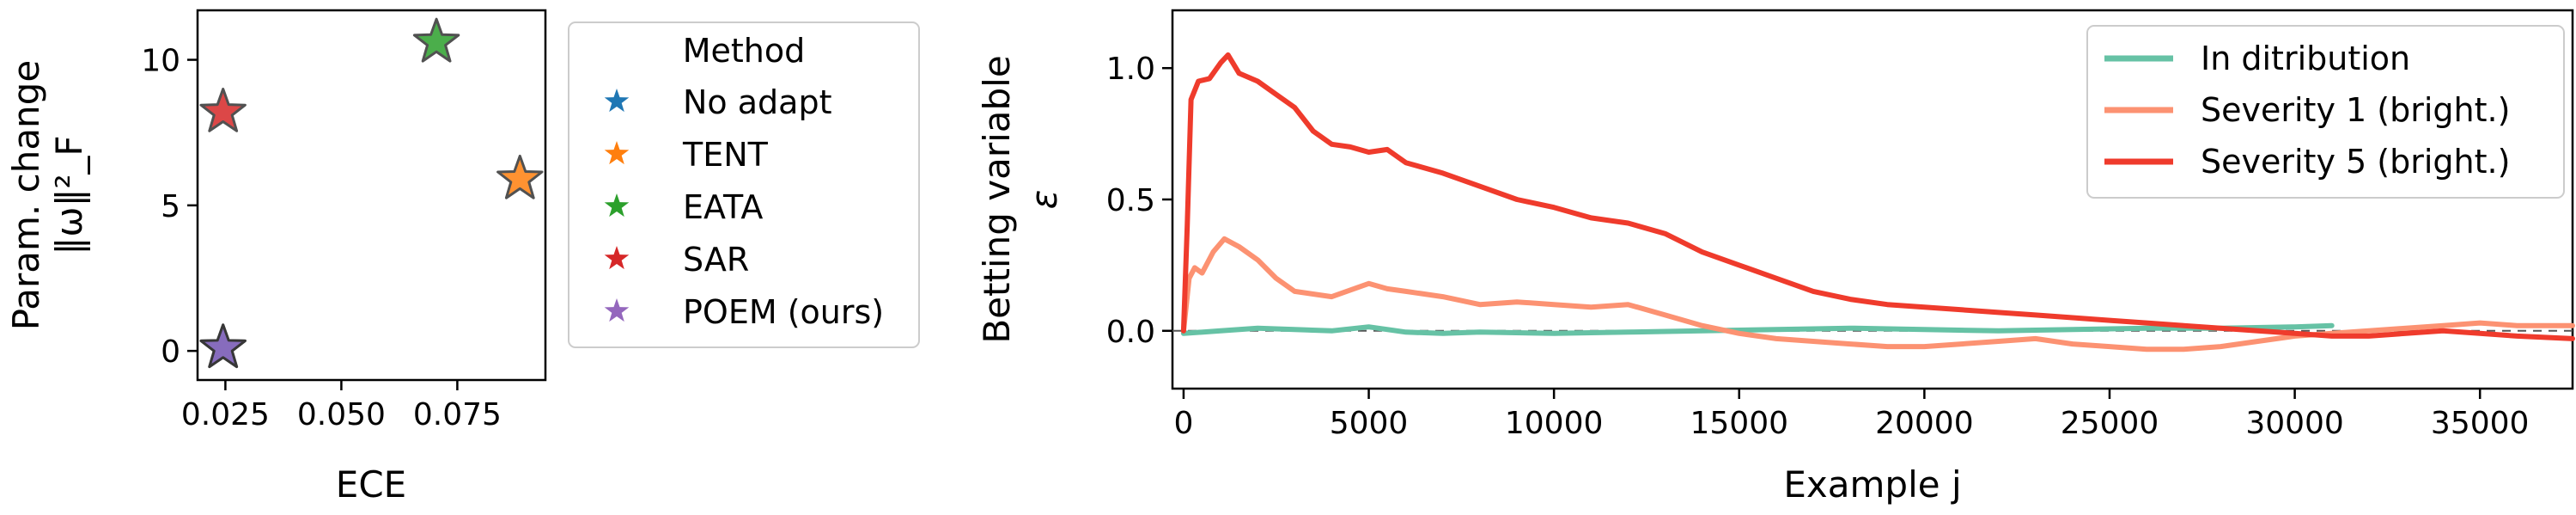  Describe the element at coordinates (1183, 424) in the screenshot. I see `line-x-tick-label: 0` at that location.